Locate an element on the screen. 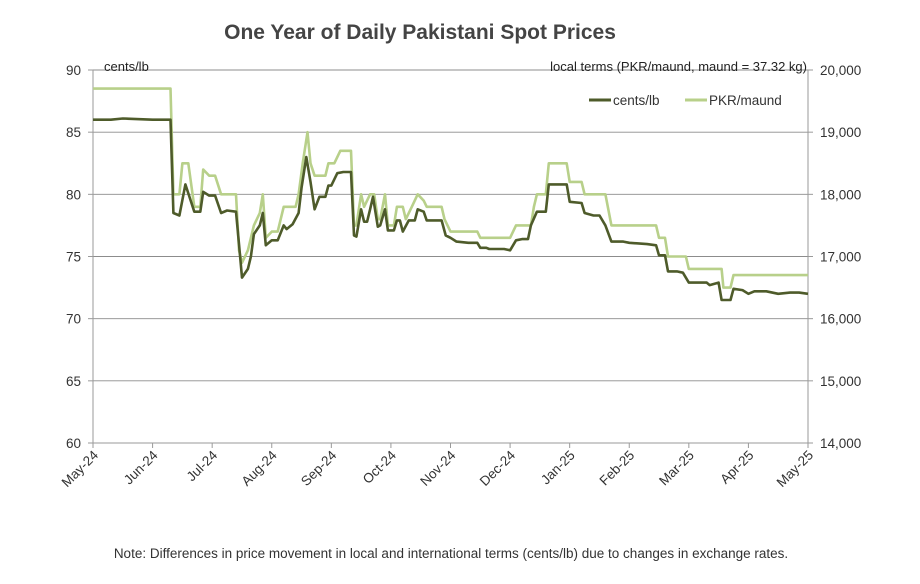  right-tick-label: 19,000 is located at coordinates (840, 132).